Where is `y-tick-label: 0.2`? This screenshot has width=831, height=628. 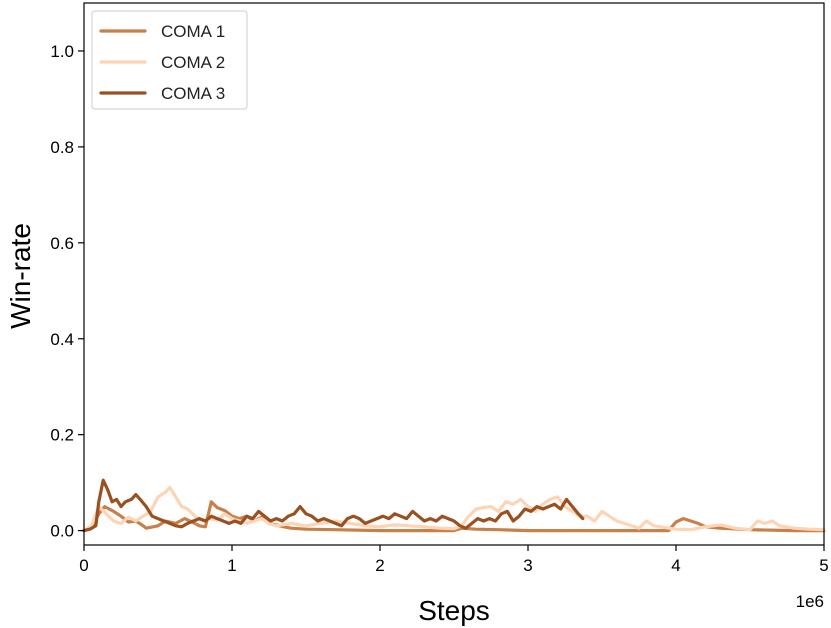
y-tick-label: 0.2 is located at coordinates (62, 435).